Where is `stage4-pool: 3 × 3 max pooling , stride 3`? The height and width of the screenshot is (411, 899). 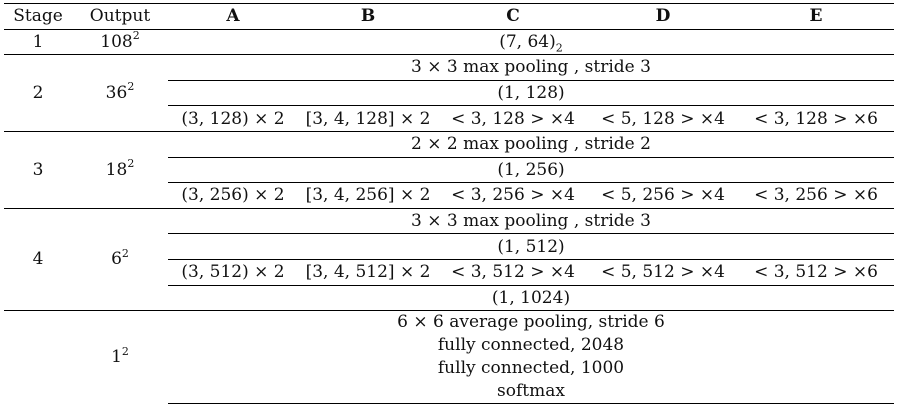
stage4-pool: 3 × 3 max pooling , stride 3 is located at coordinates (531, 221).